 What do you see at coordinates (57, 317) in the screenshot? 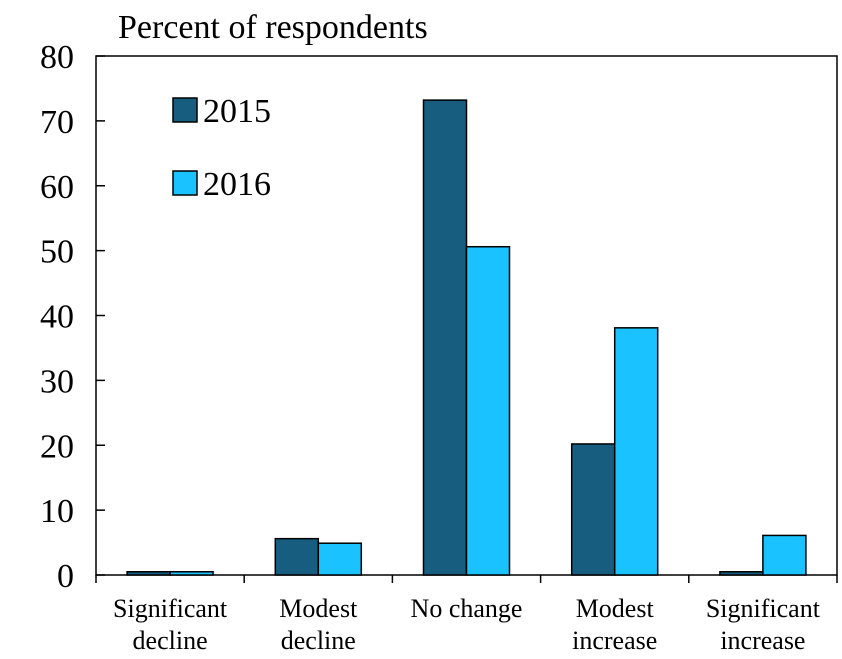
I see `y-tick-label: 40` at bounding box center [57, 317].